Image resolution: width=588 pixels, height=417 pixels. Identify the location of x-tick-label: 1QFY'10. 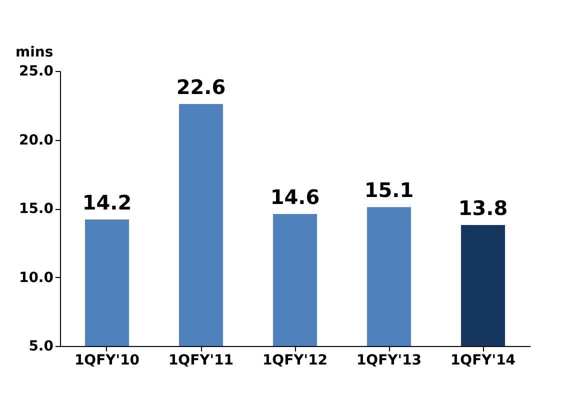
(107, 360).